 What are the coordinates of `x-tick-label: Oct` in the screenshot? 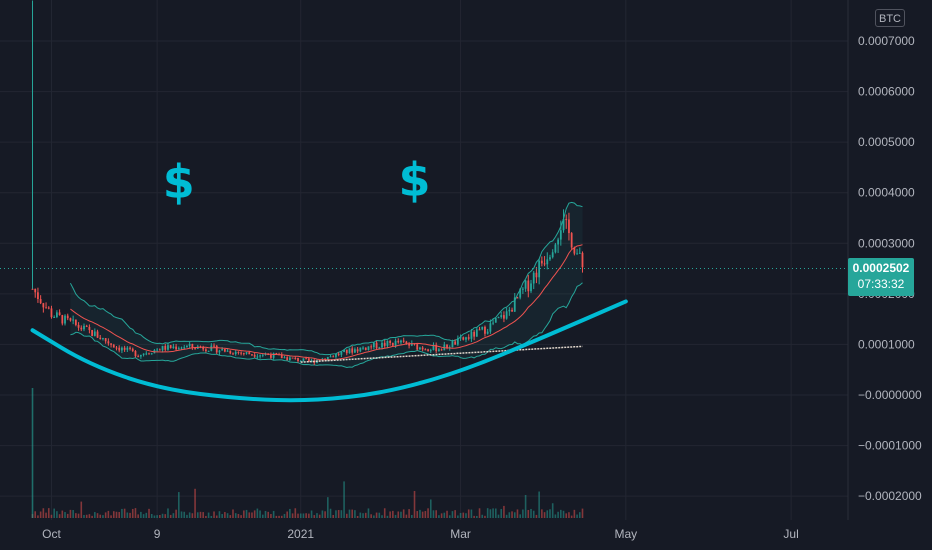 It's located at (51, 534).